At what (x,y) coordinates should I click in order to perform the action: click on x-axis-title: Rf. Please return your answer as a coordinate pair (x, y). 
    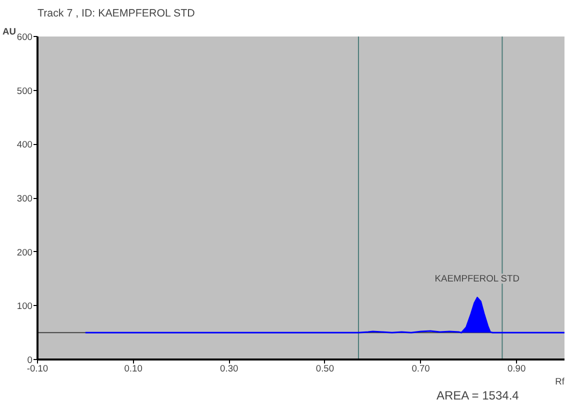
    Looking at the image, I should click on (560, 381).